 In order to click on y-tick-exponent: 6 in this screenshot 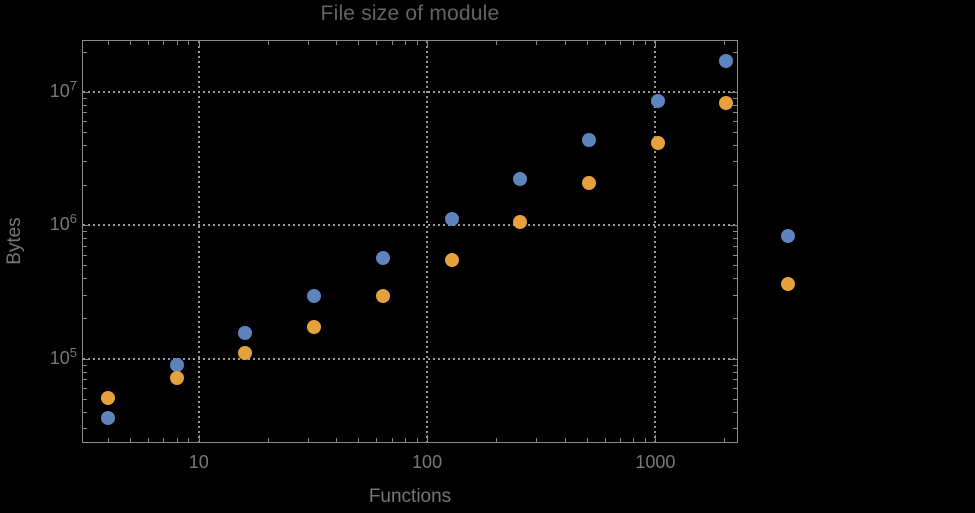, I will do `click(73, 219)`.